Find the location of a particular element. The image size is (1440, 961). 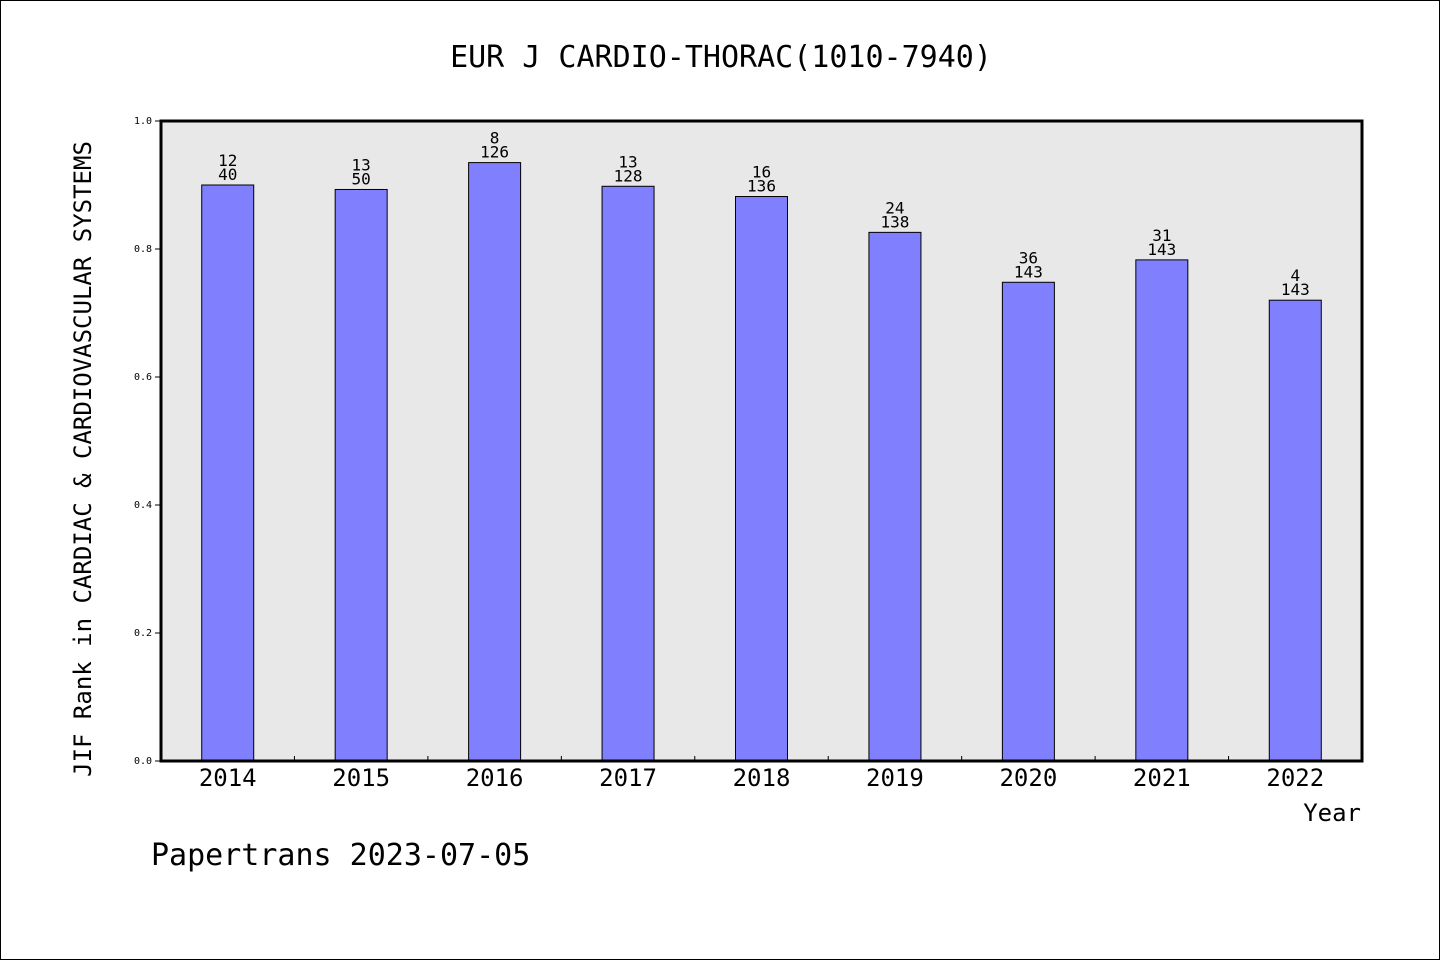

bar-2018 is located at coordinates (761, 479).